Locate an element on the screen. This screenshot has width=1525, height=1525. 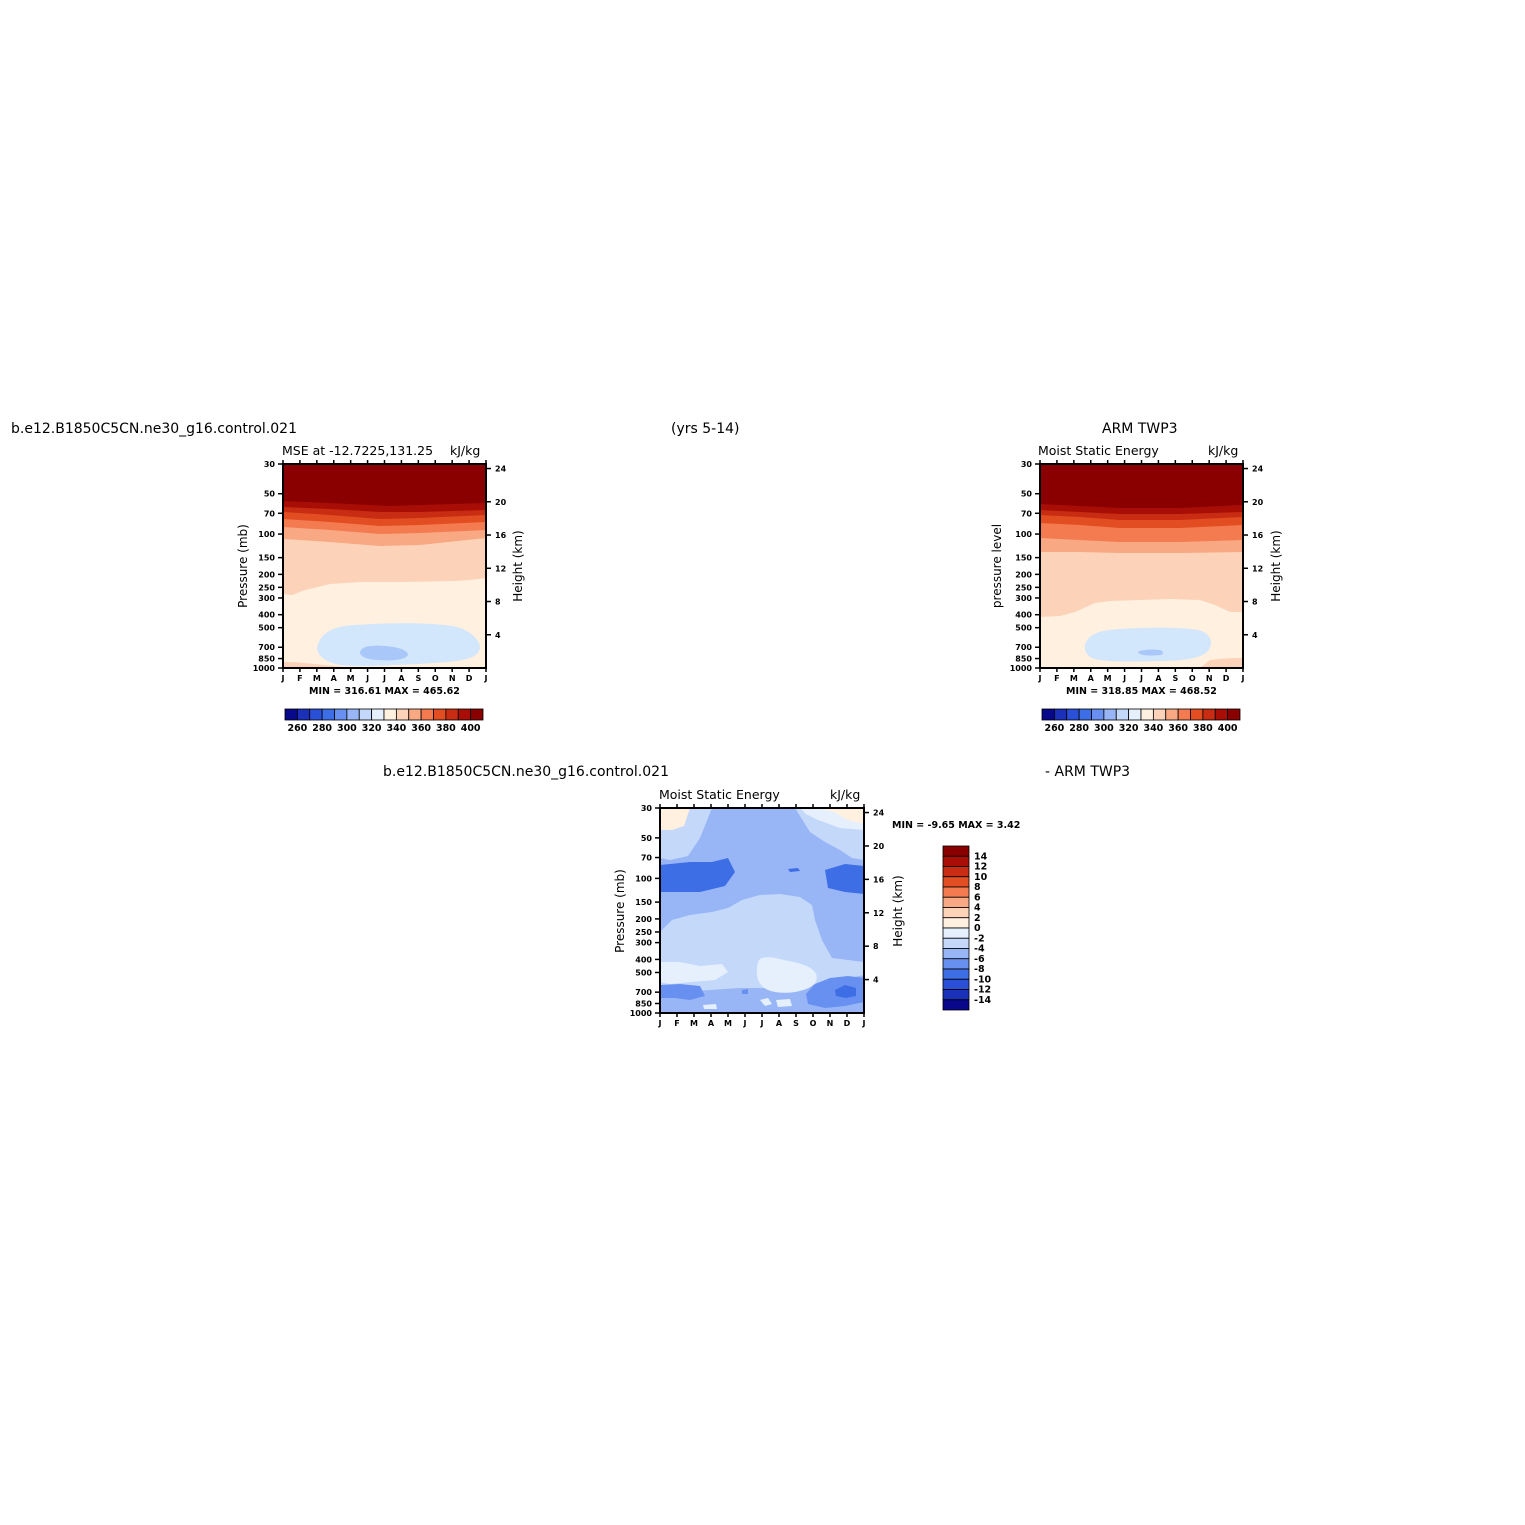
pressure-tick-label: 250 is located at coordinates (1023, 587).